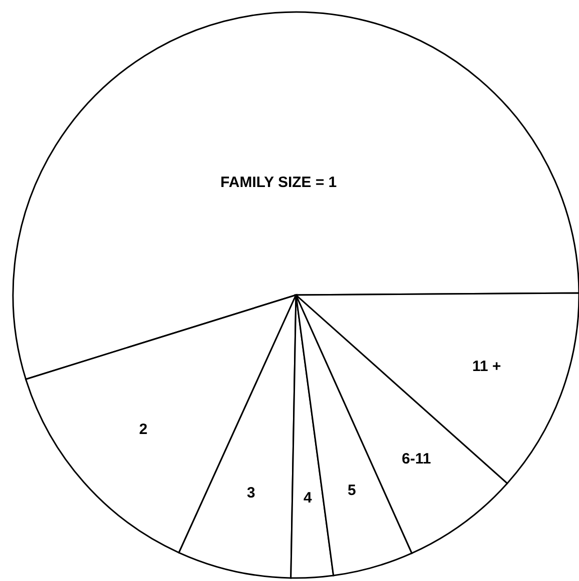  Describe the element at coordinates (143, 429) in the screenshot. I see `slice-label: 2` at that location.